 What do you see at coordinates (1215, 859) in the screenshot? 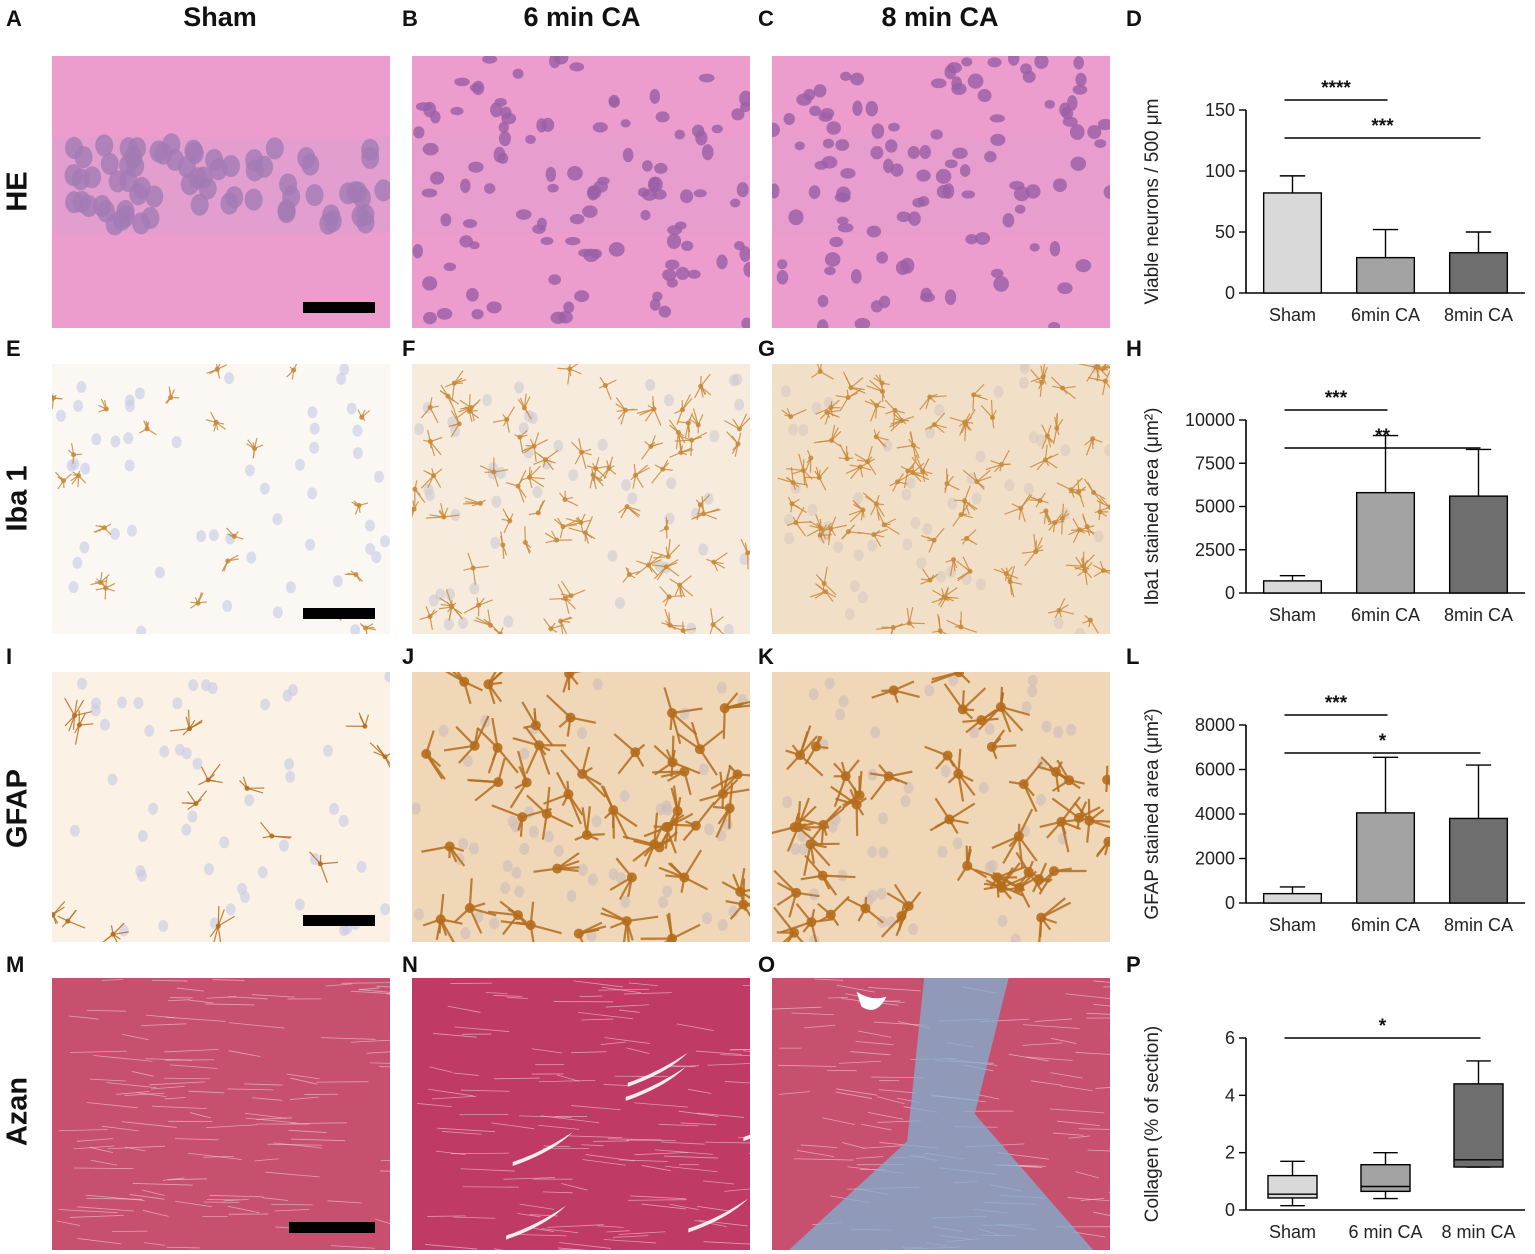
I see `y-tick-label: 2000` at bounding box center [1215, 859].